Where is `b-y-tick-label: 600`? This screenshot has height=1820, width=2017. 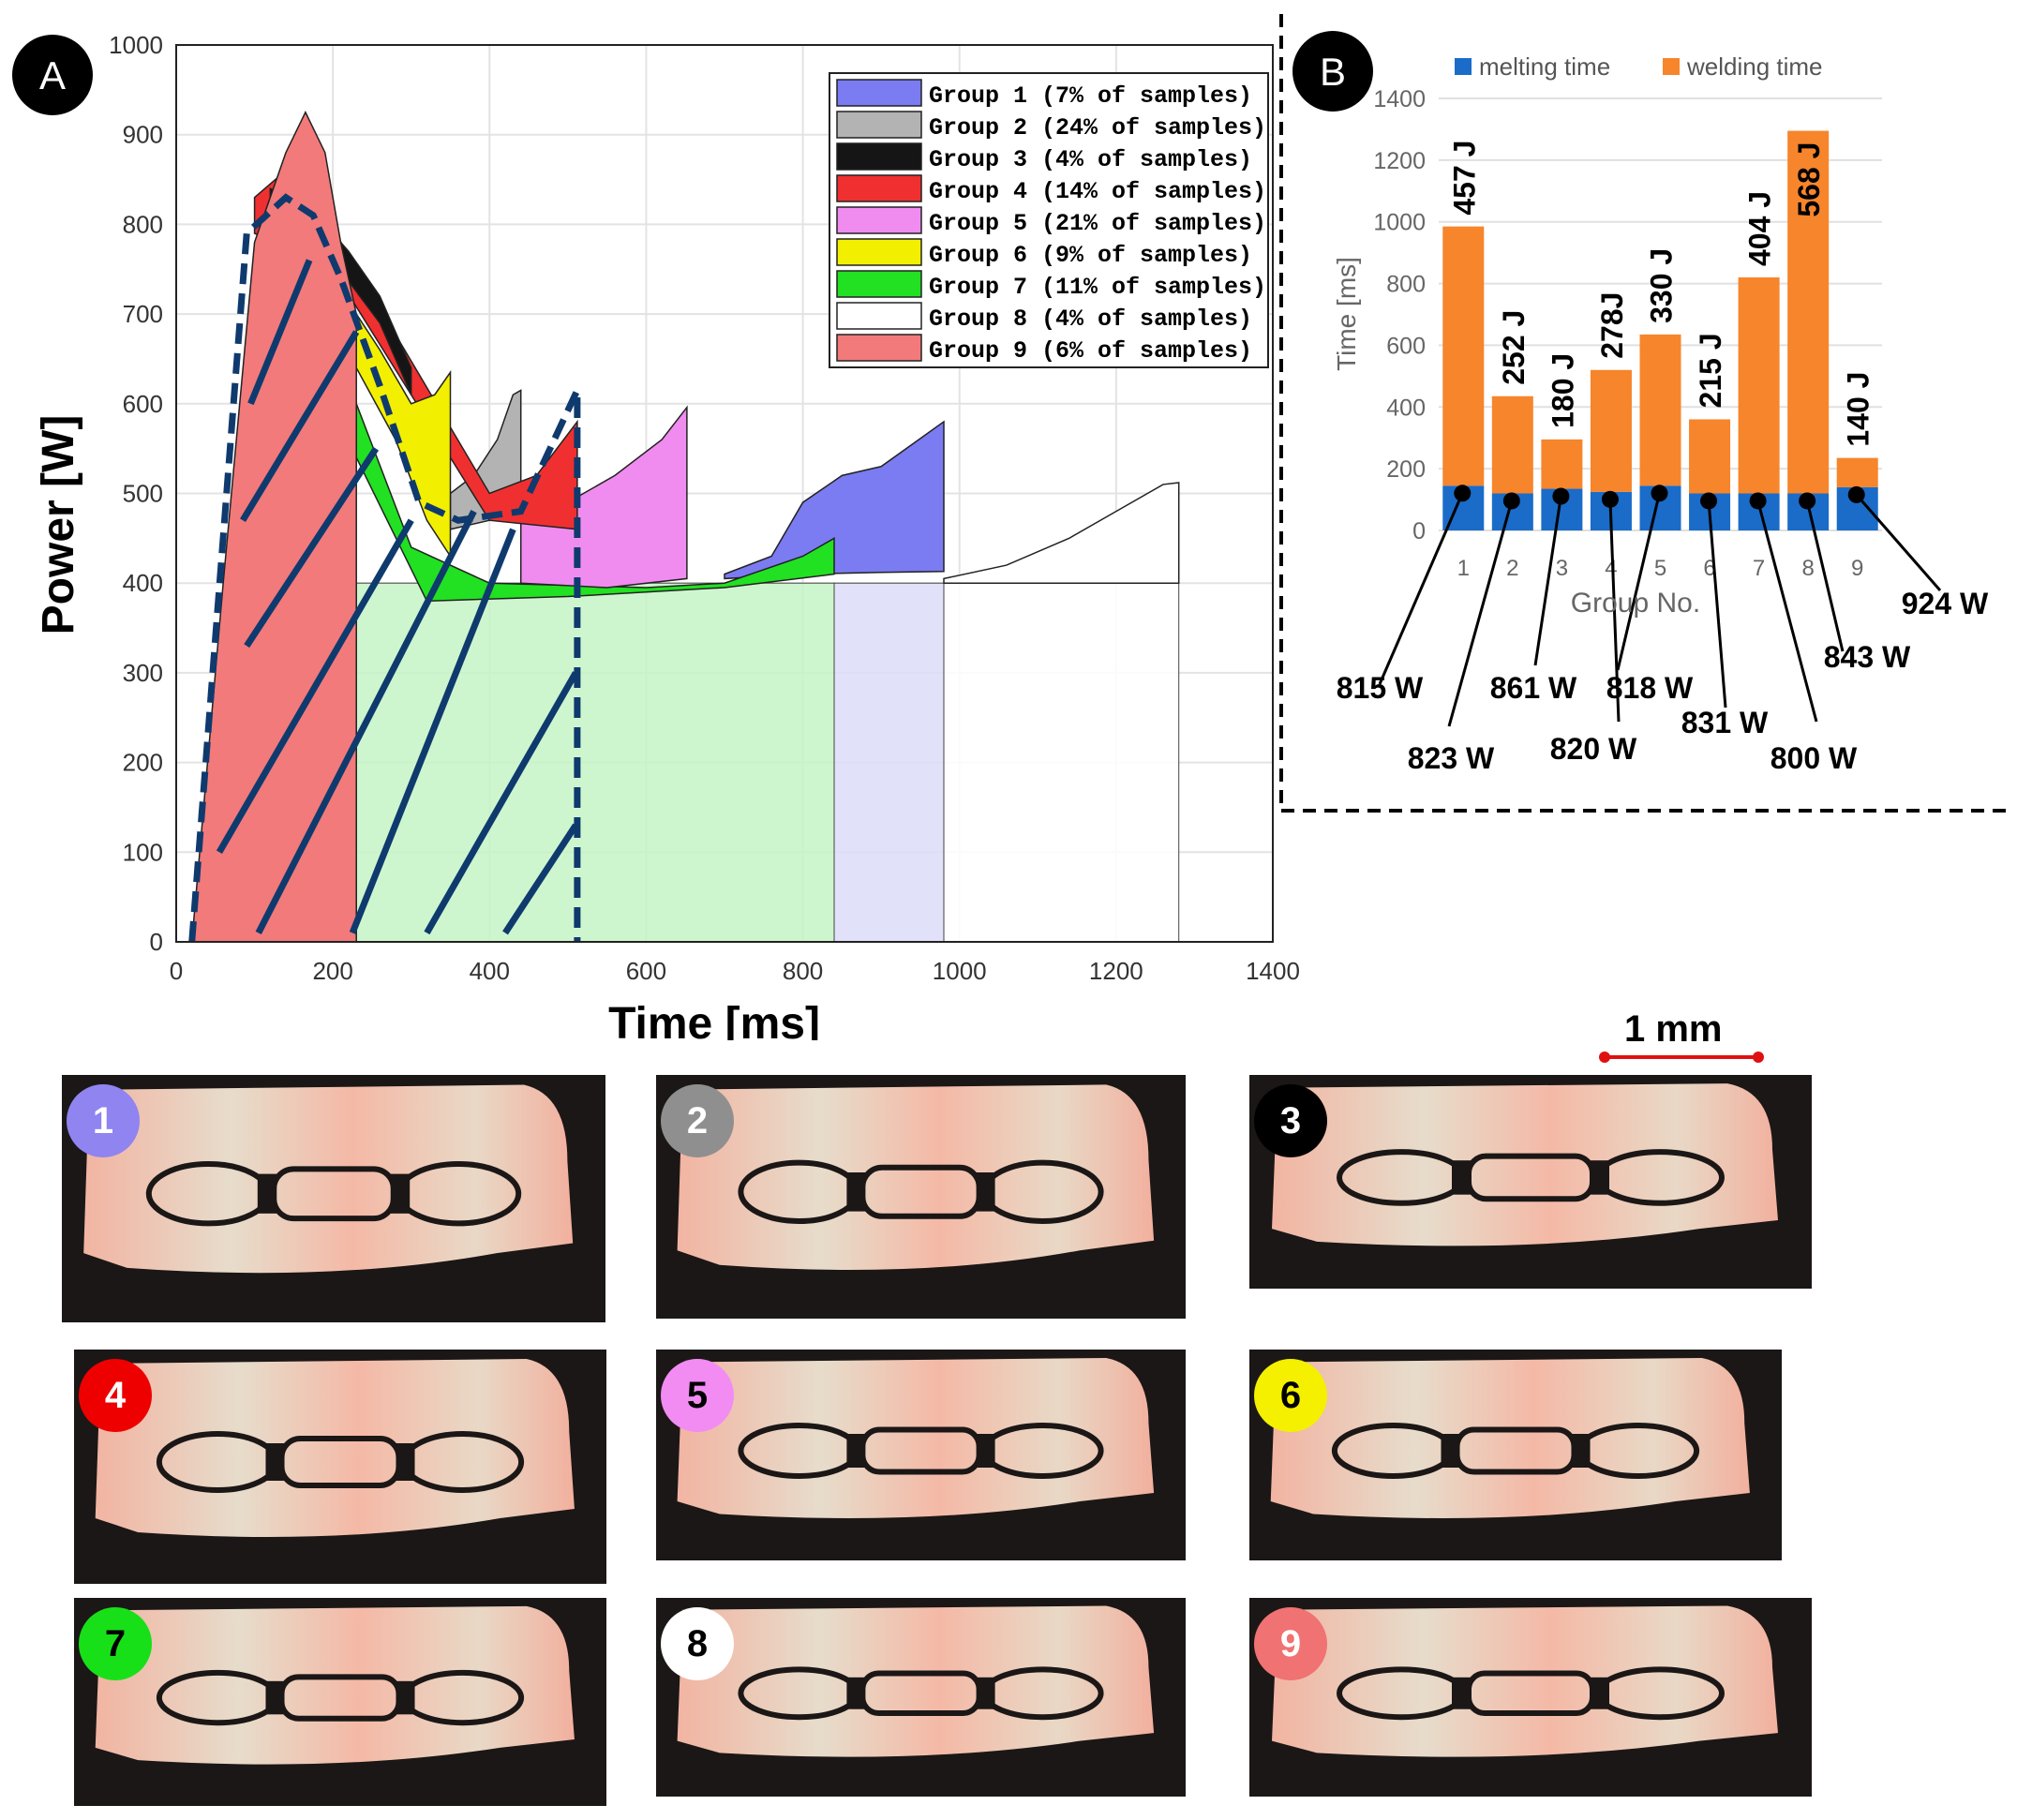 b-y-tick-label: 600 is located at coordinates (1406, 346).